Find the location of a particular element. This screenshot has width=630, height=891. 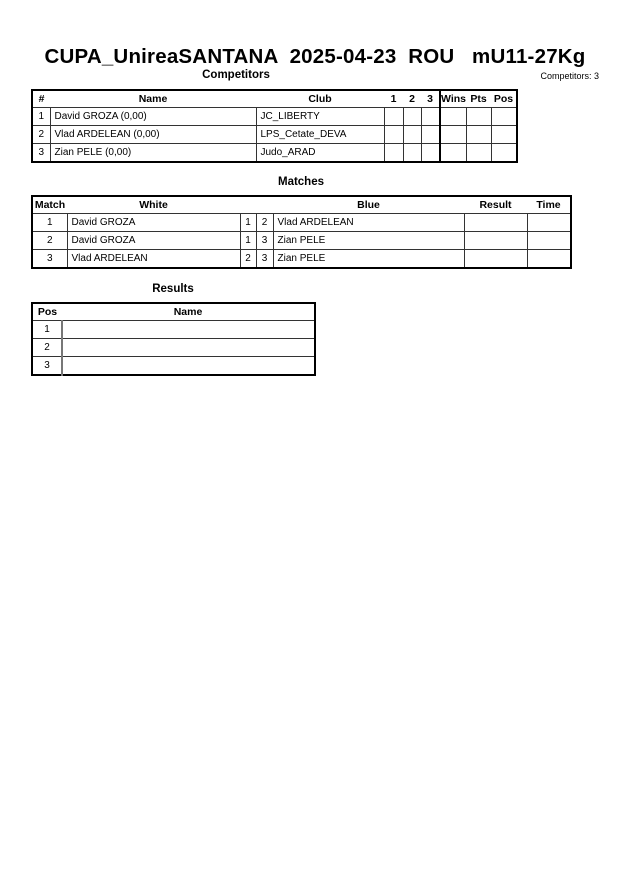

col-header-wins: Wins is located at coordinates (452, 99).